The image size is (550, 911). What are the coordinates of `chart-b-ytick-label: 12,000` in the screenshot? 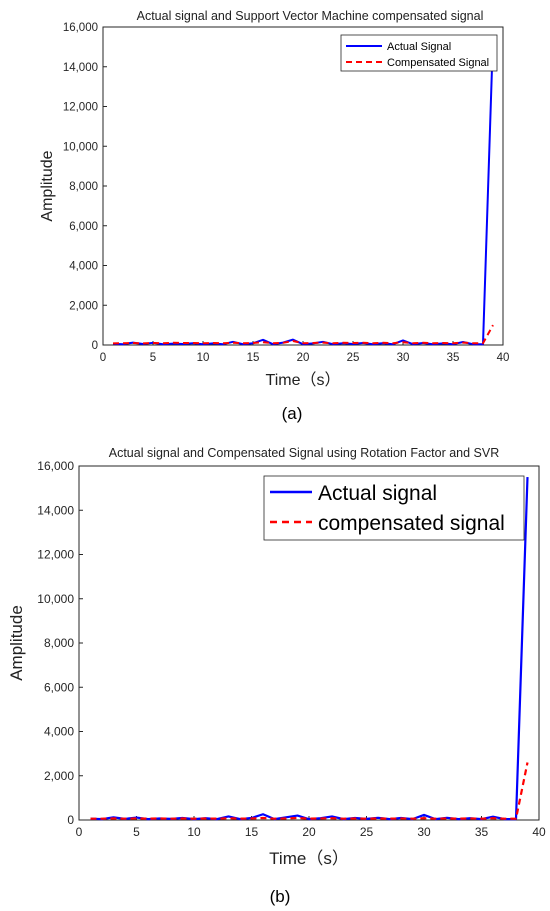 It's located at (55, 555).